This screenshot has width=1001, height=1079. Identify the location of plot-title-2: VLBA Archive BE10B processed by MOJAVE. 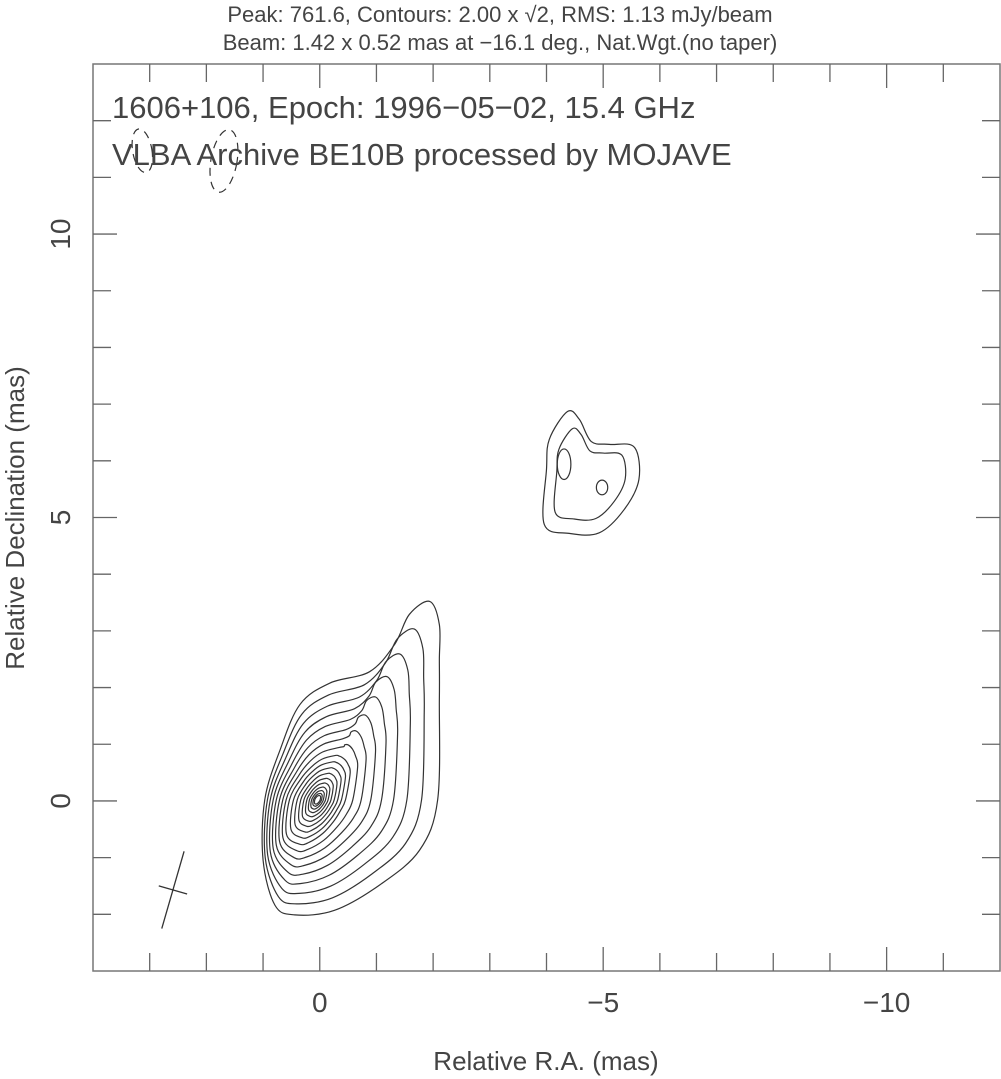
(422, 154).